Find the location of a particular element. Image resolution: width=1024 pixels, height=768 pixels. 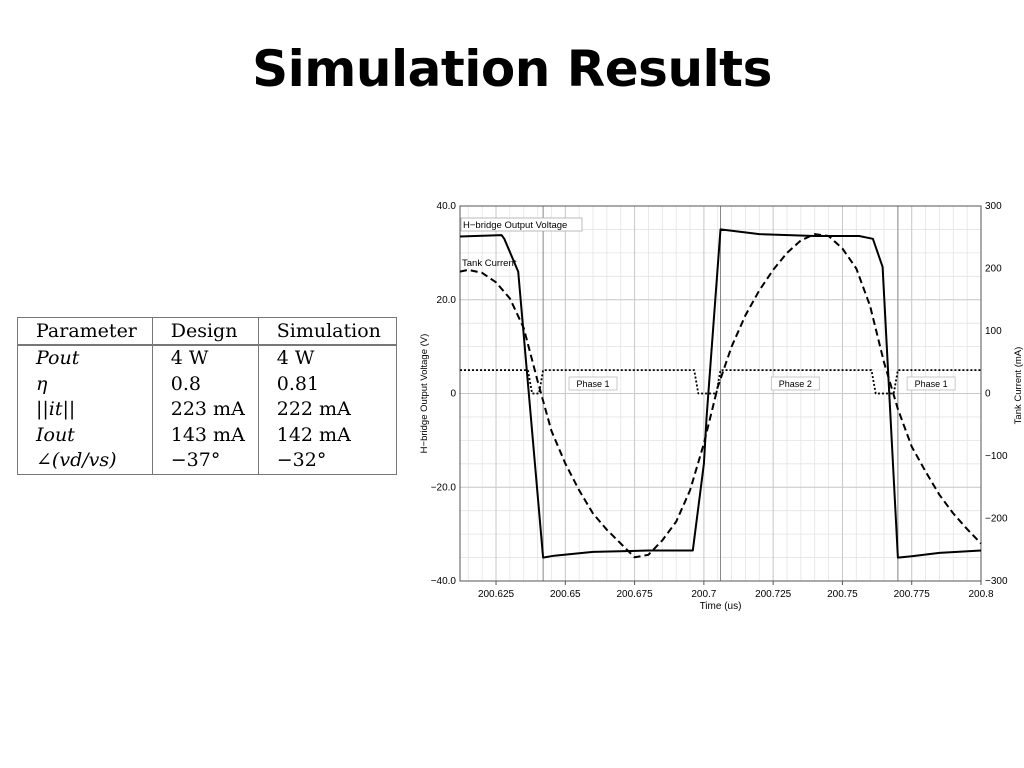

param-cell: ∠(vd/vs) is located at coordinates (76, 460).